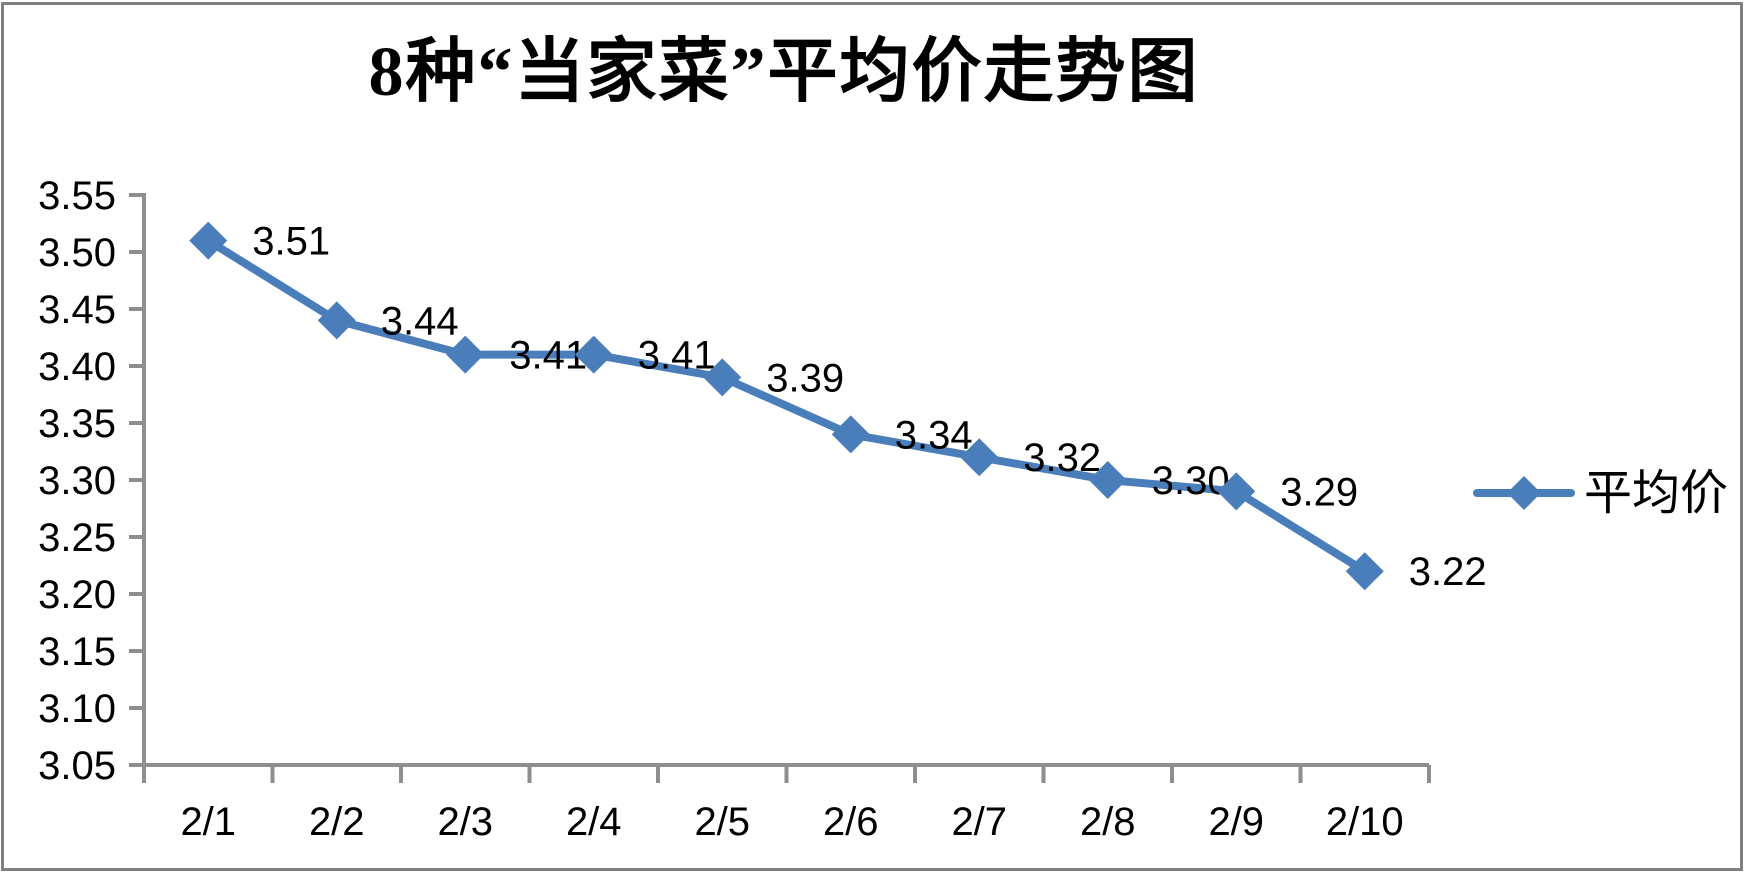  Describe the element at coordinates (77, 481) in the screenshot. I see `y-axis-tick-label: 3.30` at that location.